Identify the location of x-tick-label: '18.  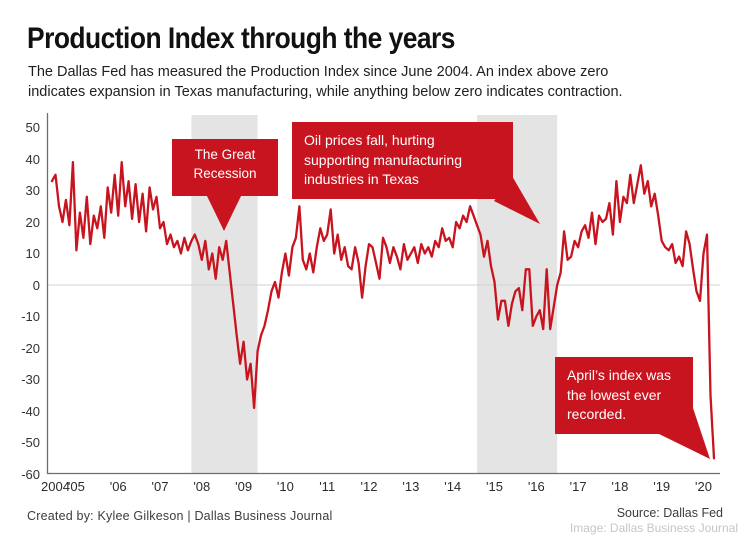
(620, 486).